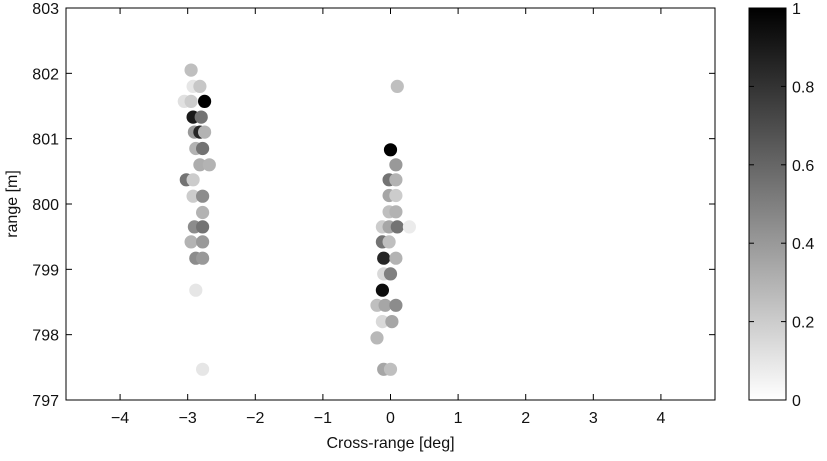 The image size is (827, 461). What do you see at coordinates (803, 323) in the screenshot?
I see `colorbar-tick-label: 0.2` at bounding box center [803, 323].